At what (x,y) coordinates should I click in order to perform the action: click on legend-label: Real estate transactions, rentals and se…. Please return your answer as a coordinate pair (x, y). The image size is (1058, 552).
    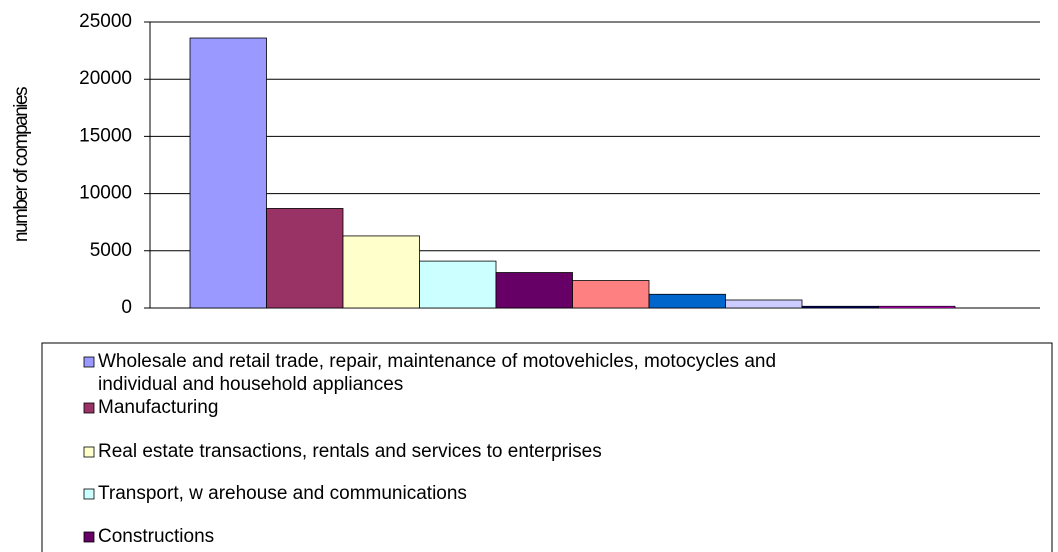
    Looking at the image, I should click on (350, 451).